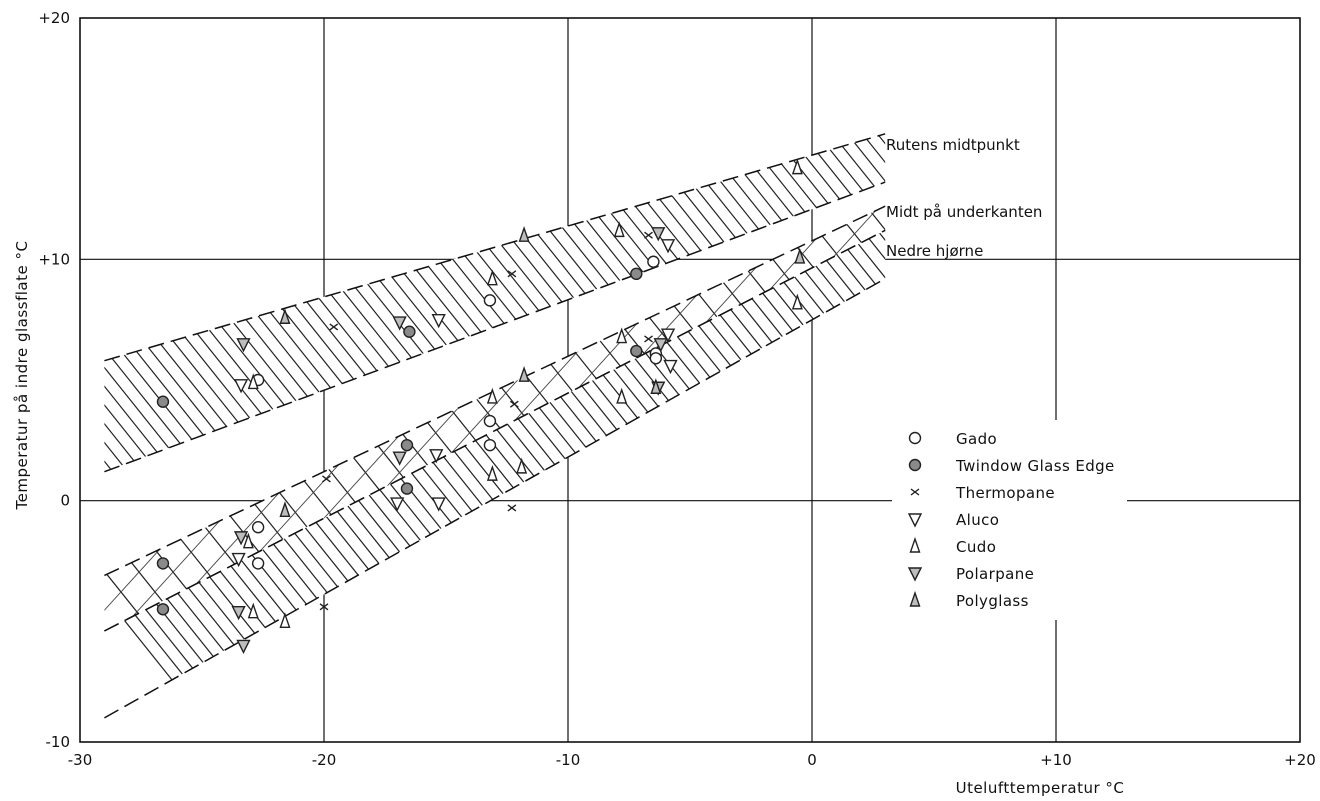 This screenshot has height=801, width=1320. I want to click on y-tick-label: -10, so click(58, 742).